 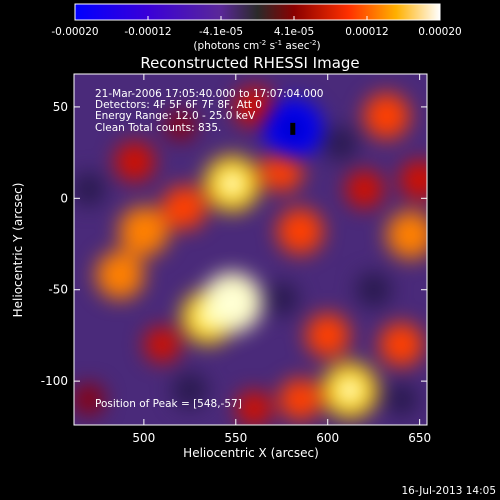 I want to click on x-tick-label: 550, so click(x=235, y=438).